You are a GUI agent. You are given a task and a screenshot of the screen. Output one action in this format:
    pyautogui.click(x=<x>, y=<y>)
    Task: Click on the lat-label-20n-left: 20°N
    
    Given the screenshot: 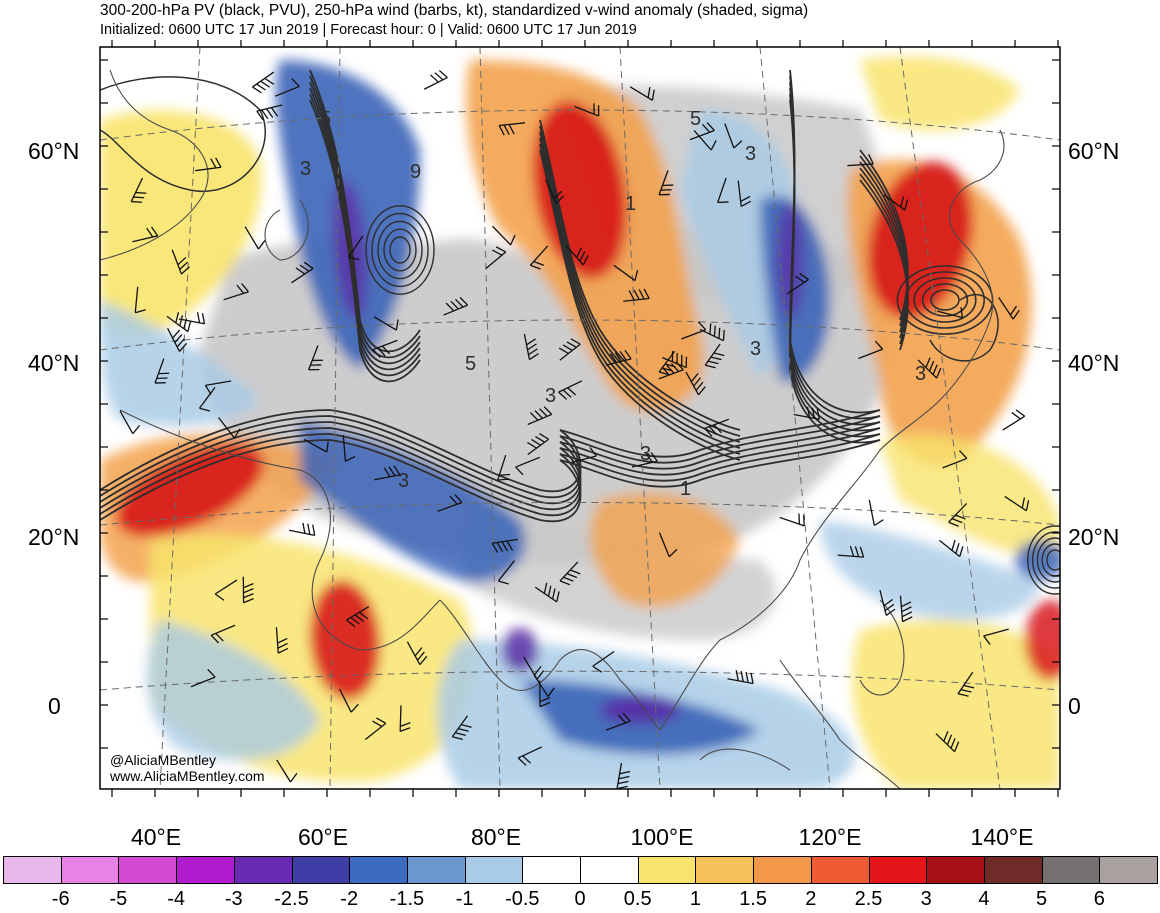 What is the action you would take?
    pyautogui.click(x=54, y=537)
    